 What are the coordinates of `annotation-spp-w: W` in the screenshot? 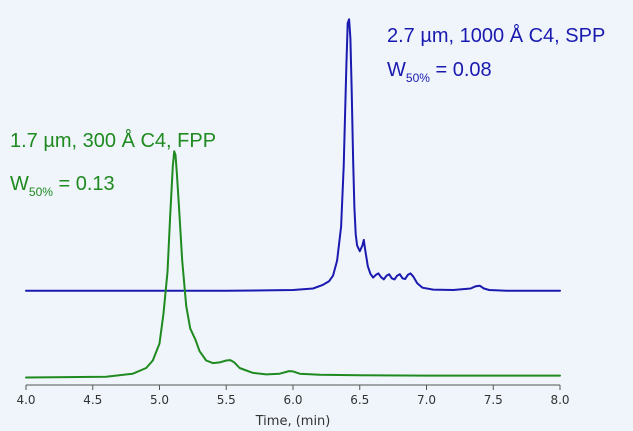 It's located at (396, 70).